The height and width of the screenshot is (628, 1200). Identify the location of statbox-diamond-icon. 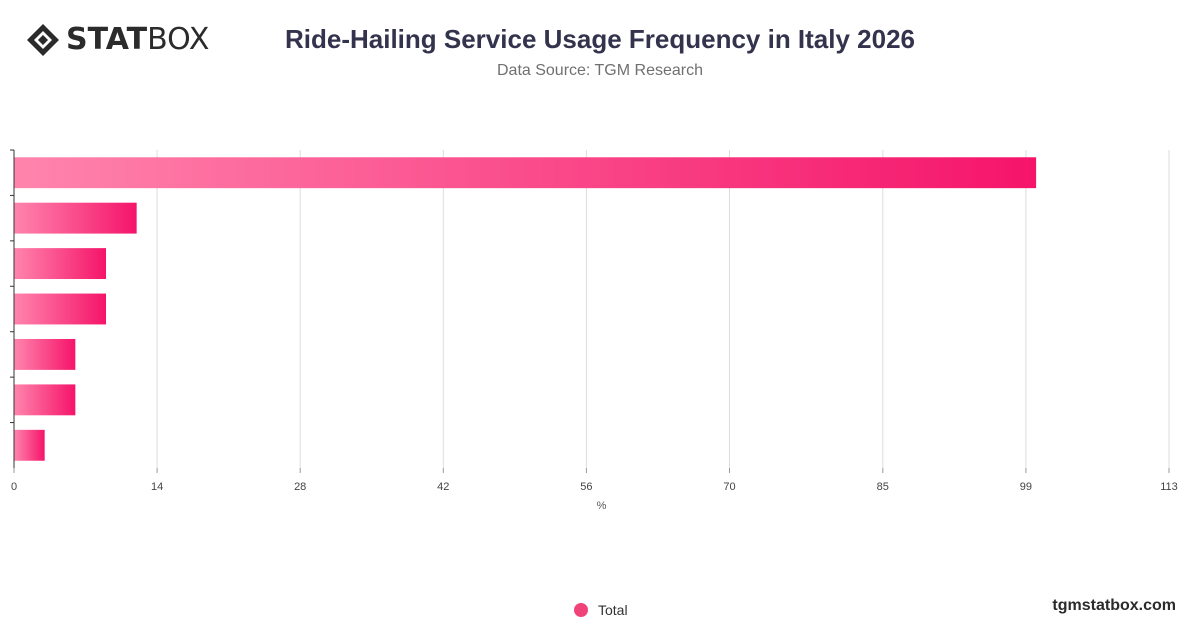
(43, 40).